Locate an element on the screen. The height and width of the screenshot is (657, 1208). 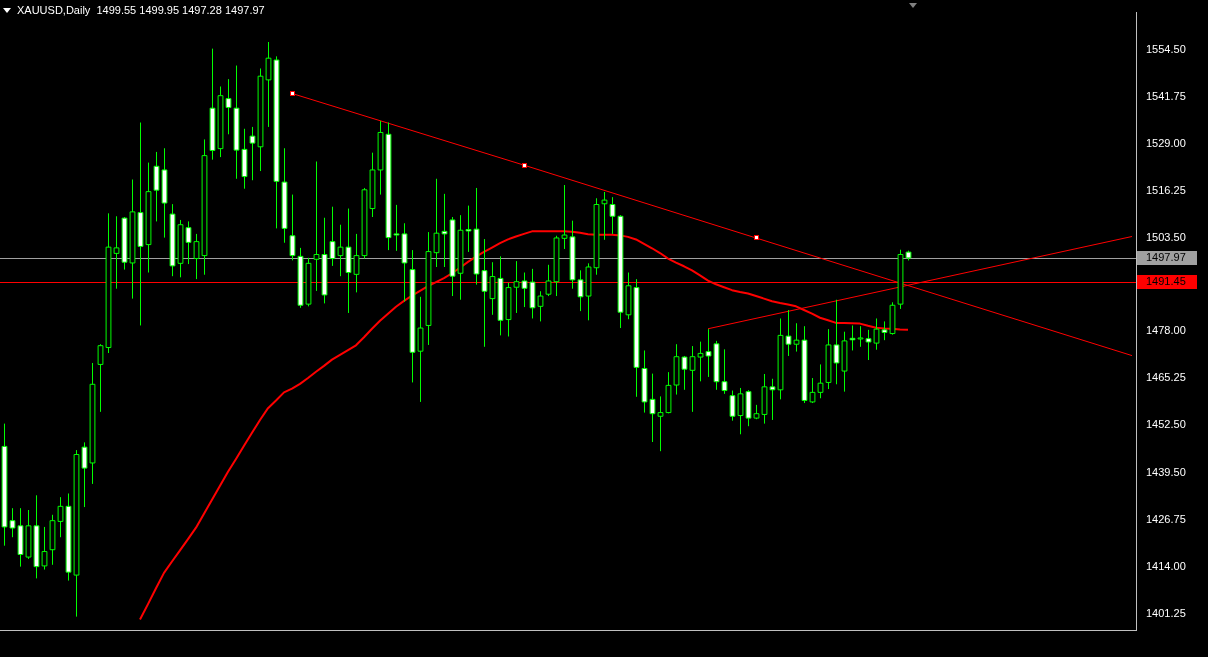
y-tick-label: 1516.25 is located at coordinates (1166, 189).